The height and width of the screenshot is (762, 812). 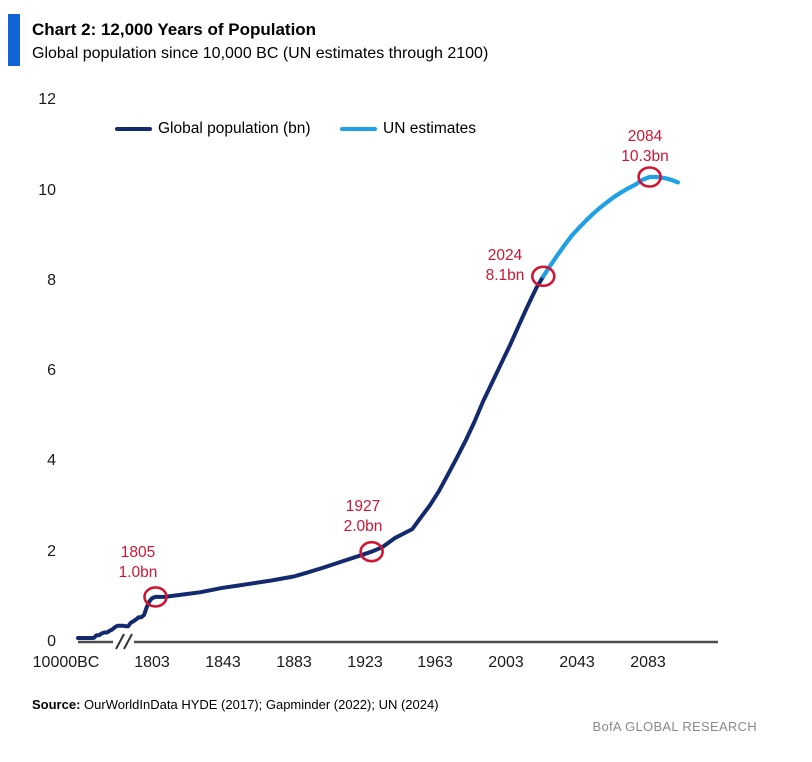 What do you see at coordinates (506, 662) in the screenshot?
I see `x-tick: 2003` at bounding box center [506, 662].